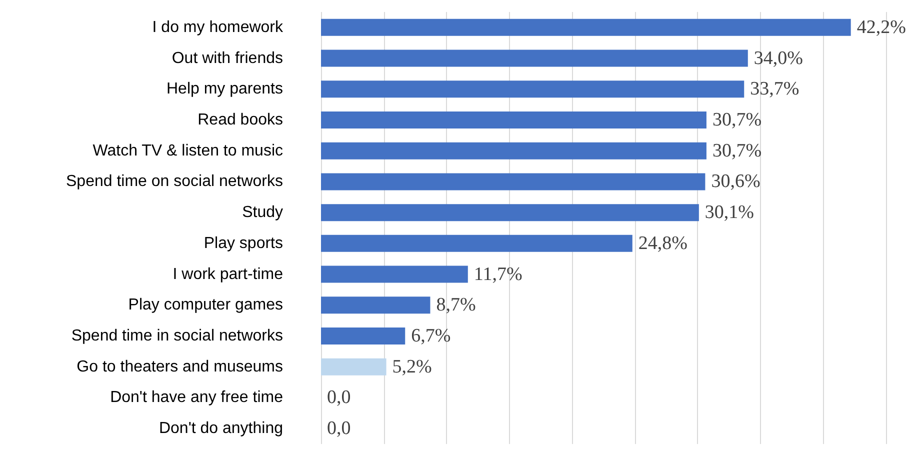 The height and width of the screenshot is (449, 907). What do you see at coordinates (224, 89) in the screenshot?
I see `y-tick-label: Help my parents` at bounding box center [224, 89].